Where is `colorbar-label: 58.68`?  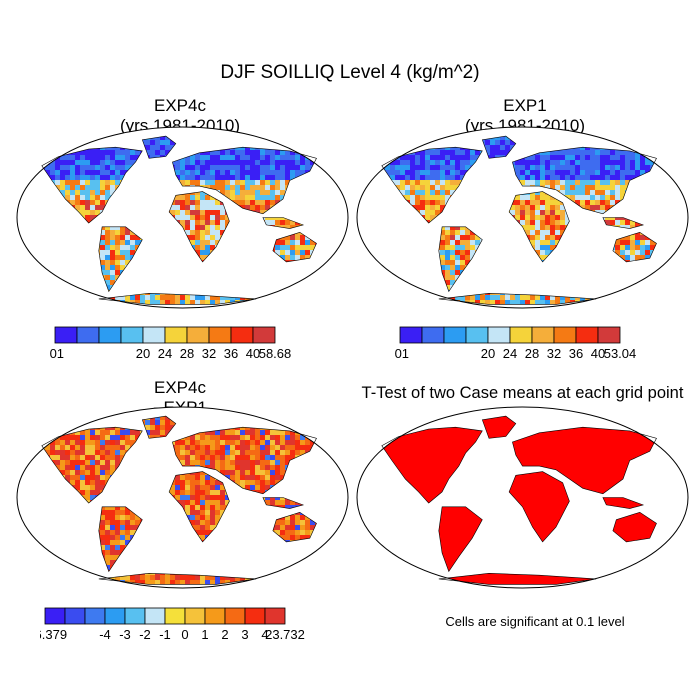
colorbar-label: 58.68 is located at coordinates (275, 353).